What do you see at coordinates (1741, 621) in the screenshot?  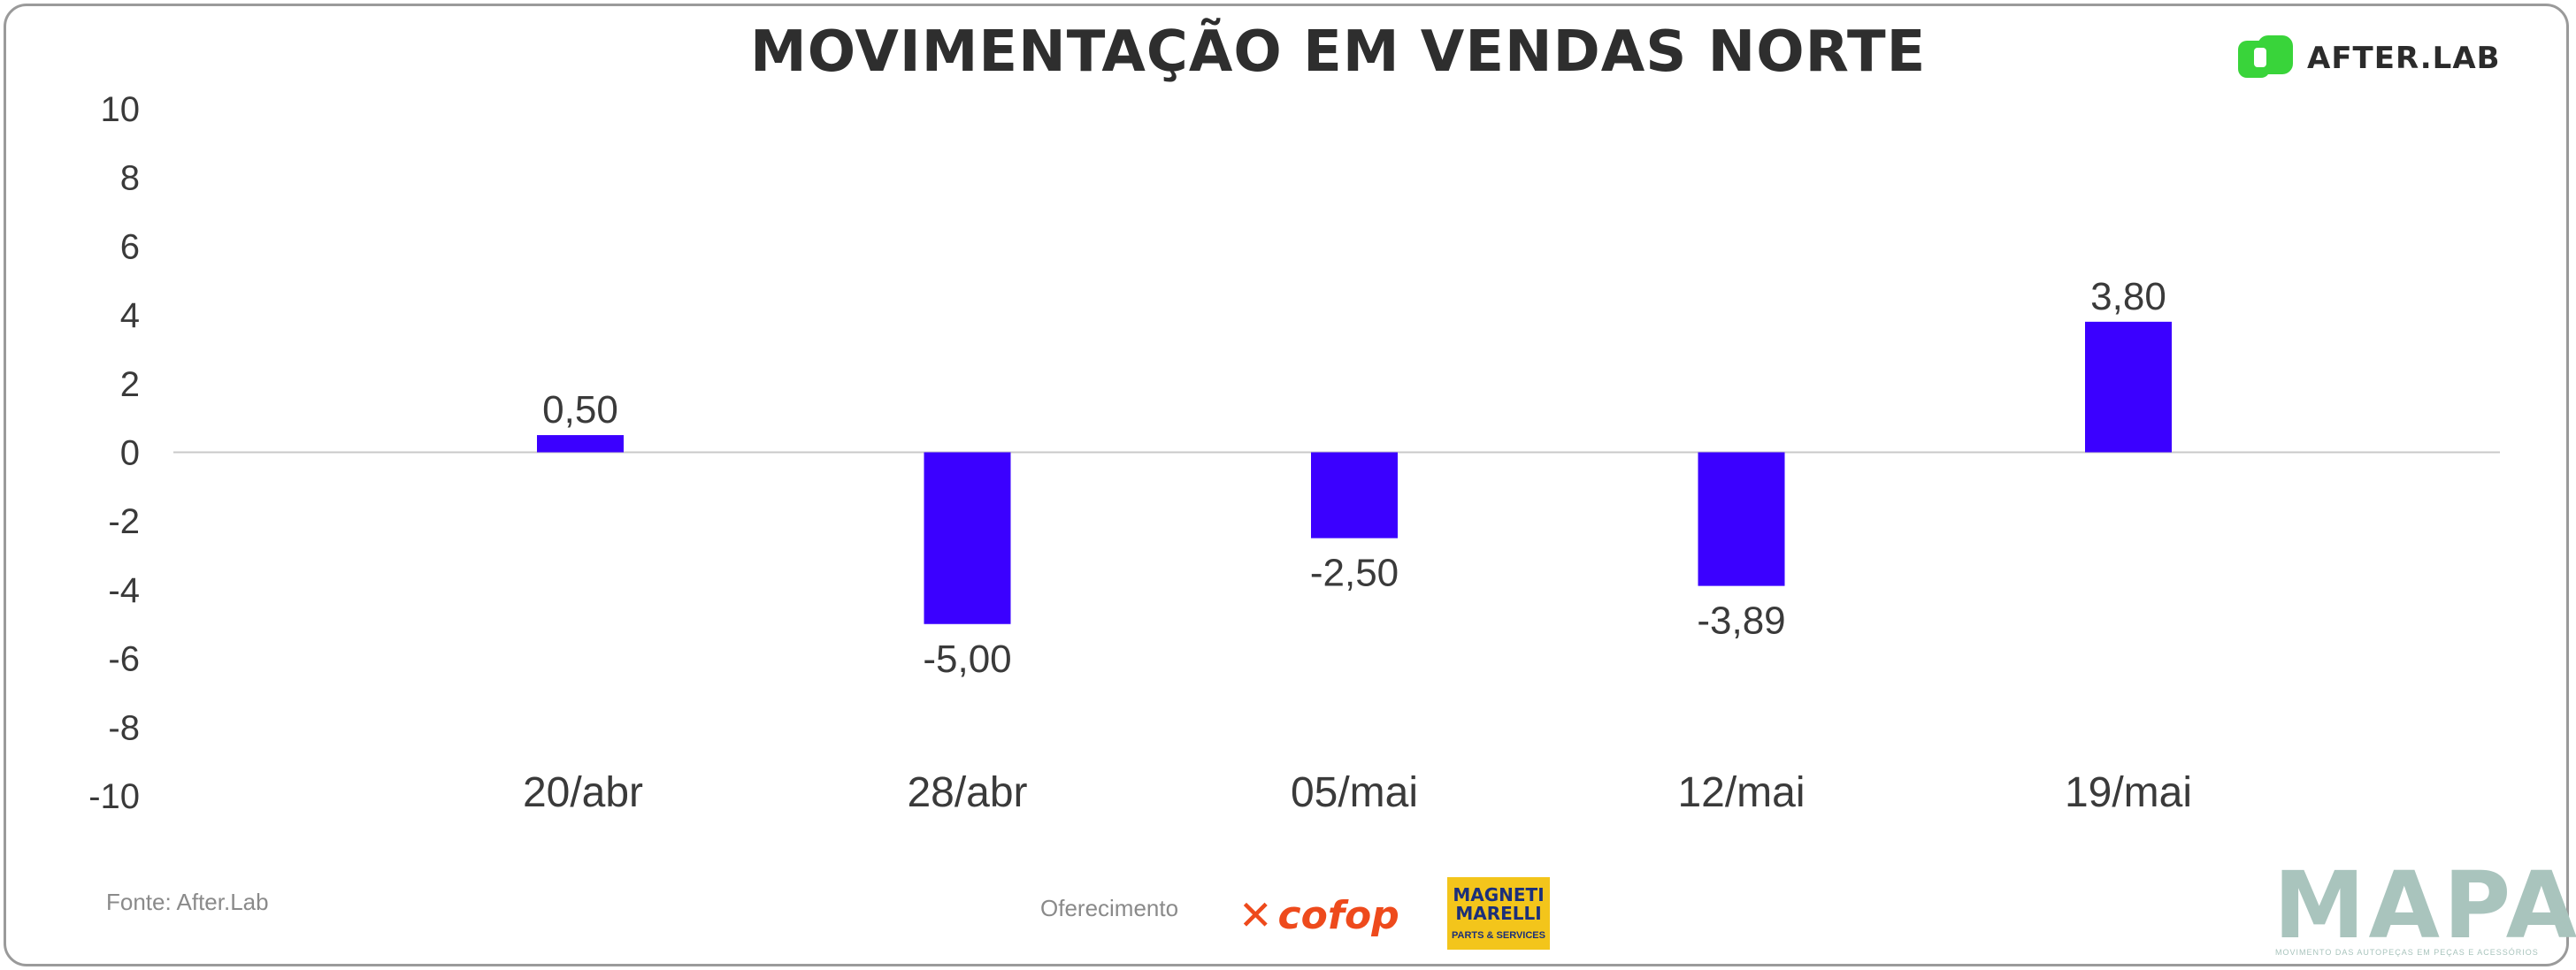 I see `data-label: -3,89` at bounding box center [1741, 621].